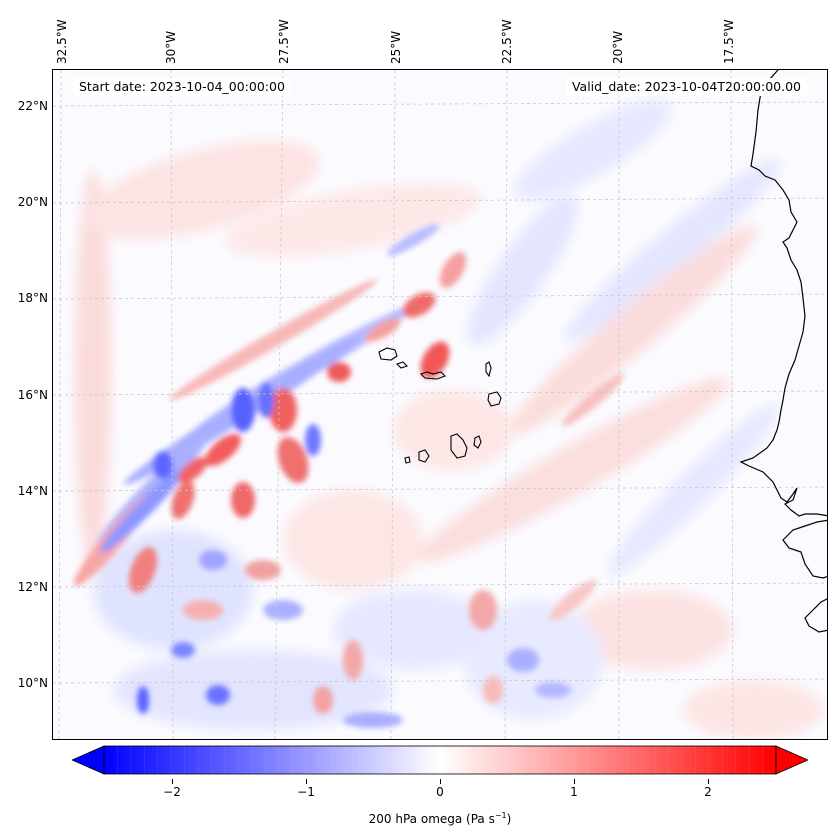 The width and height of the screenshot is (837, 839). What do you see at coordinates (783, 351) in the screenshot?
I see `coastline-africa` at bounding box center [783, 351].